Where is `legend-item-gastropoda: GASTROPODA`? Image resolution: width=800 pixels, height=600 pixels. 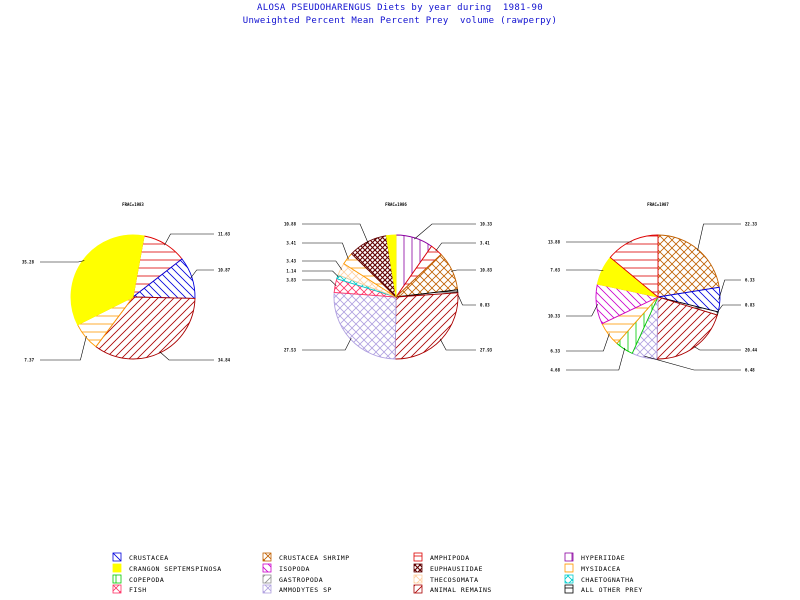 legend-item-gastropoda: GASTROPODA is located at coordinates (292, 579).